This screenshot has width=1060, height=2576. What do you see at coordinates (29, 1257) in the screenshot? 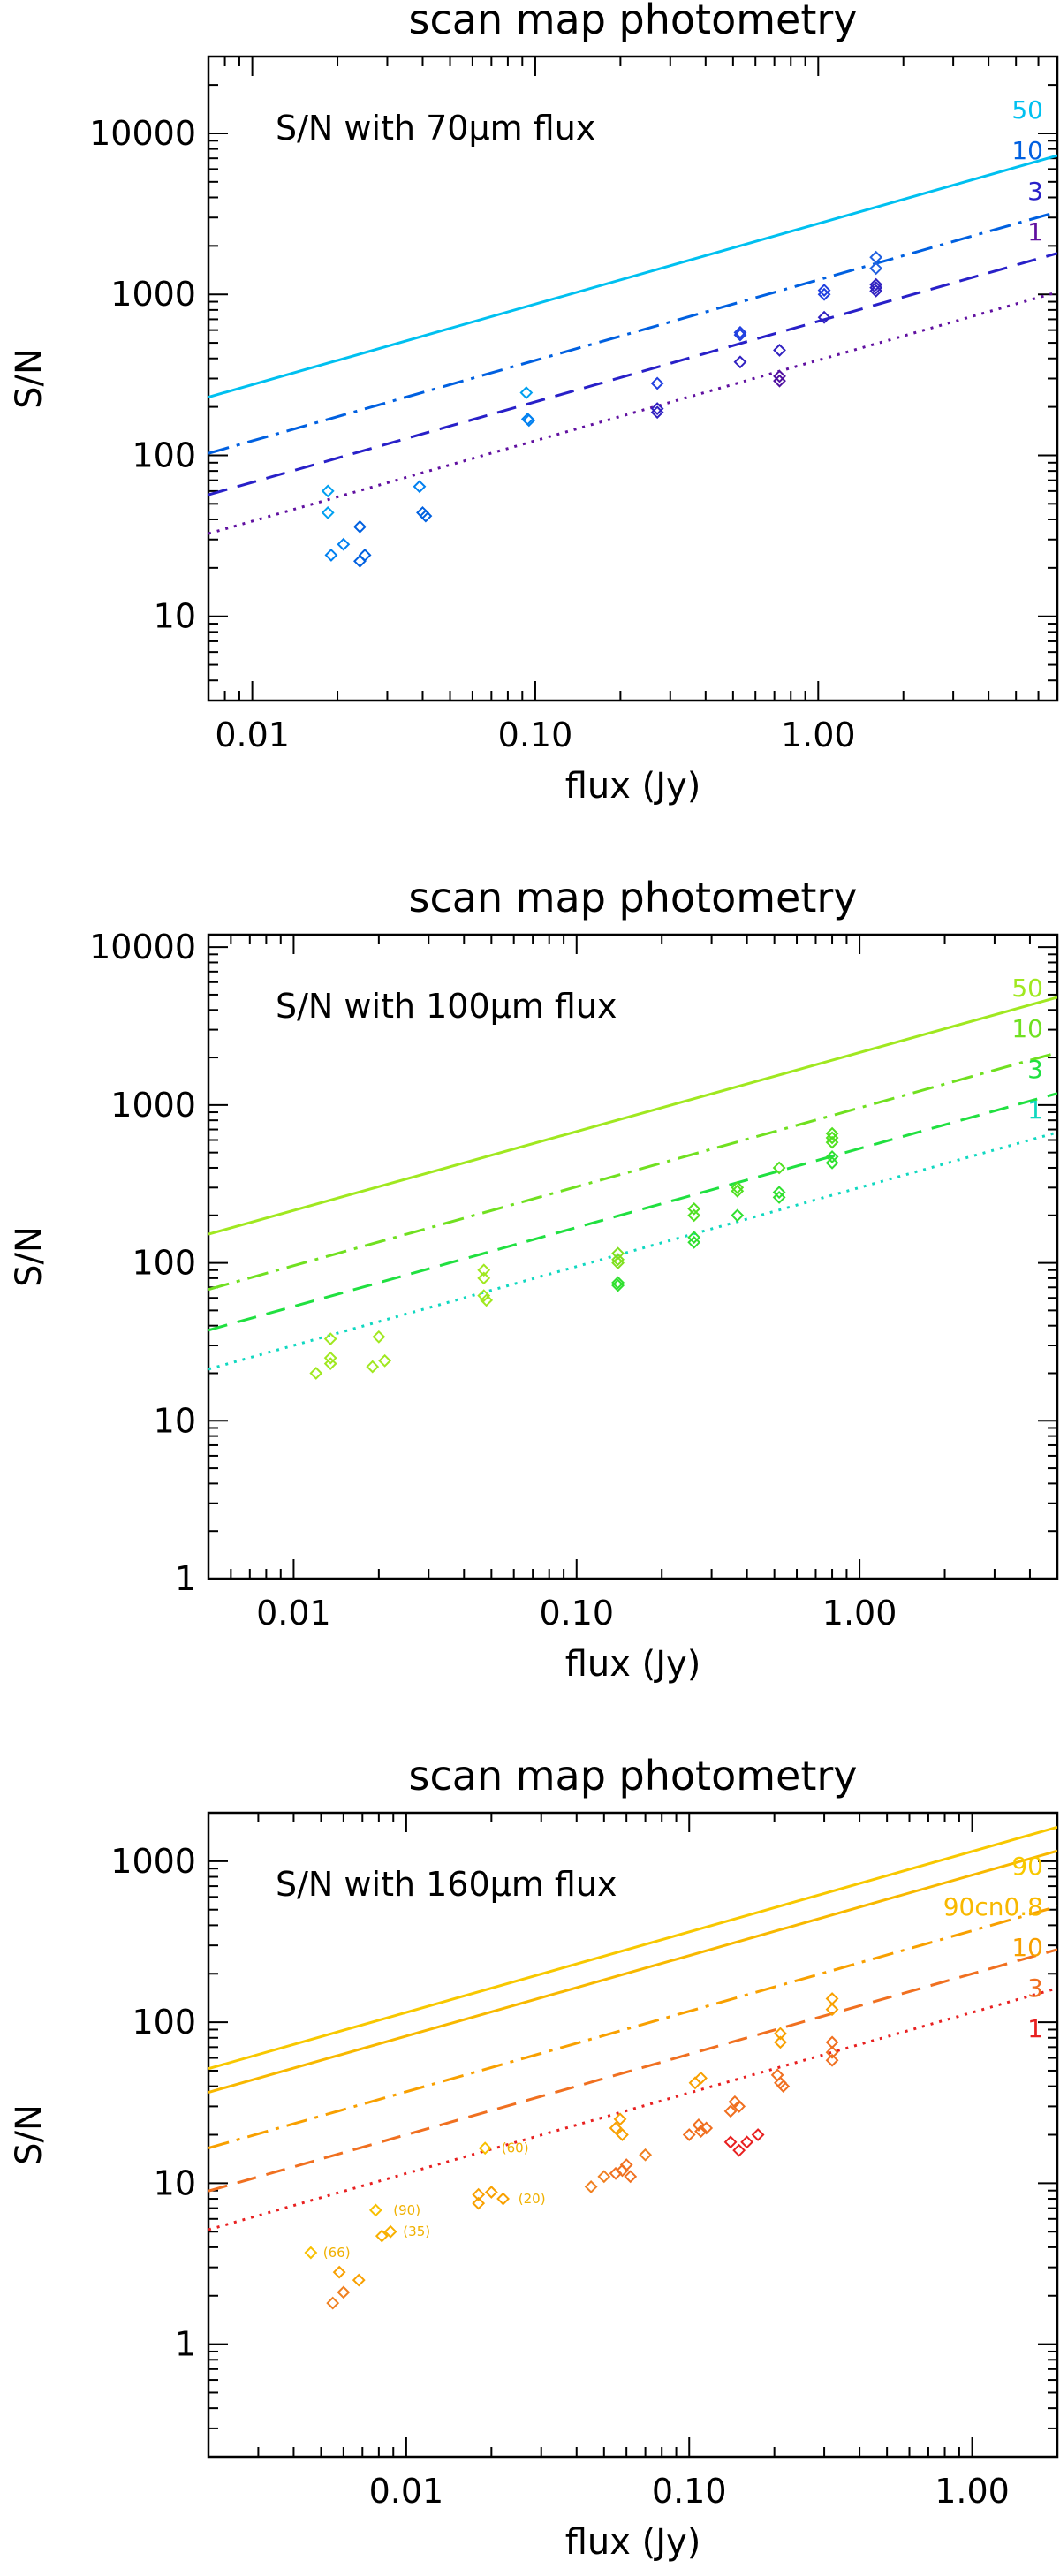
I see `y-axis-label: S/N` at bounding box center [29, 1257].